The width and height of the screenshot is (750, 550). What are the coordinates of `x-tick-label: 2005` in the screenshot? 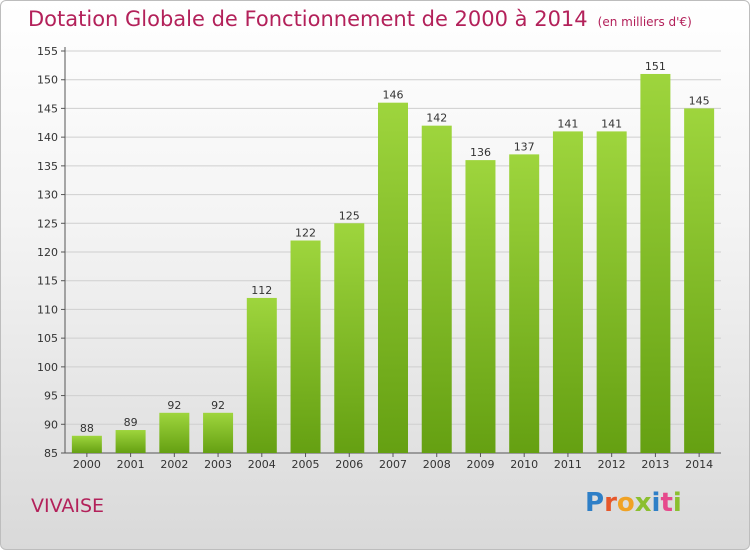 It's located at (306, 464).